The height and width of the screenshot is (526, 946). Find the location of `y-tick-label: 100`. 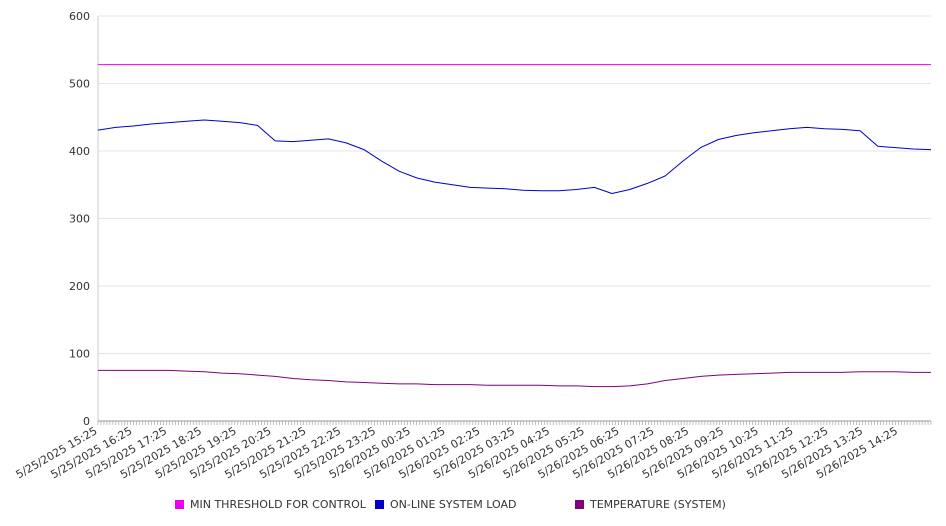

y-tick-label: 100 is located at coordinates (79, 354).